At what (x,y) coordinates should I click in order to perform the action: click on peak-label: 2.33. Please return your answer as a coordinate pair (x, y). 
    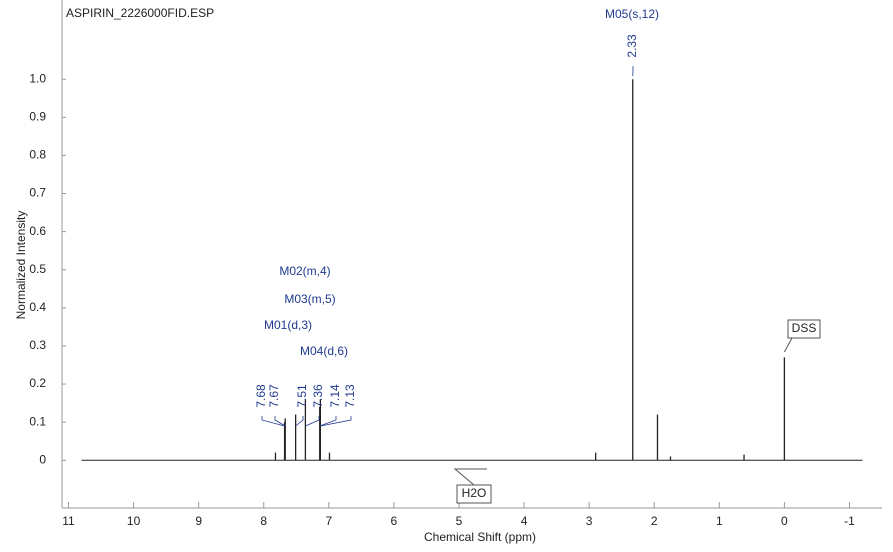
    Looking at the image, I should click on (632, 46).